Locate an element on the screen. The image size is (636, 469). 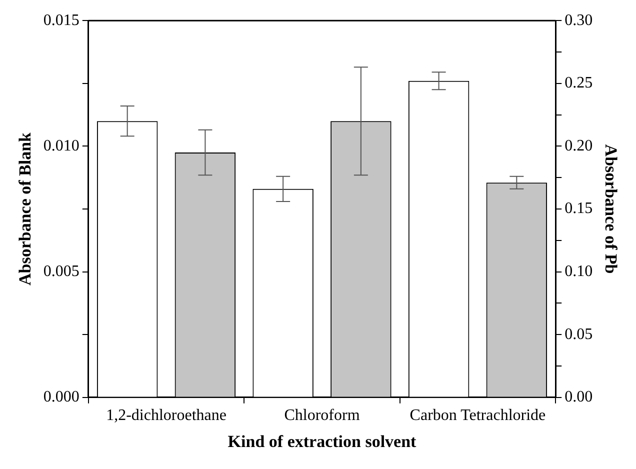
y2-tick-label: 0.25 is located at coordinates (578, 83).